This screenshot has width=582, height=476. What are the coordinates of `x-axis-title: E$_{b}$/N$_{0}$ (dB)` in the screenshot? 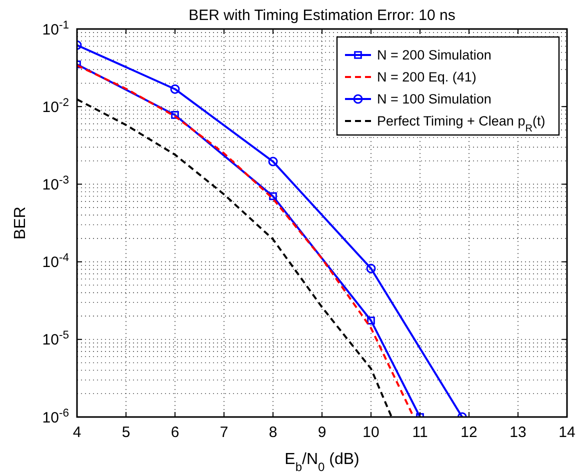 It's located at (322, 462).